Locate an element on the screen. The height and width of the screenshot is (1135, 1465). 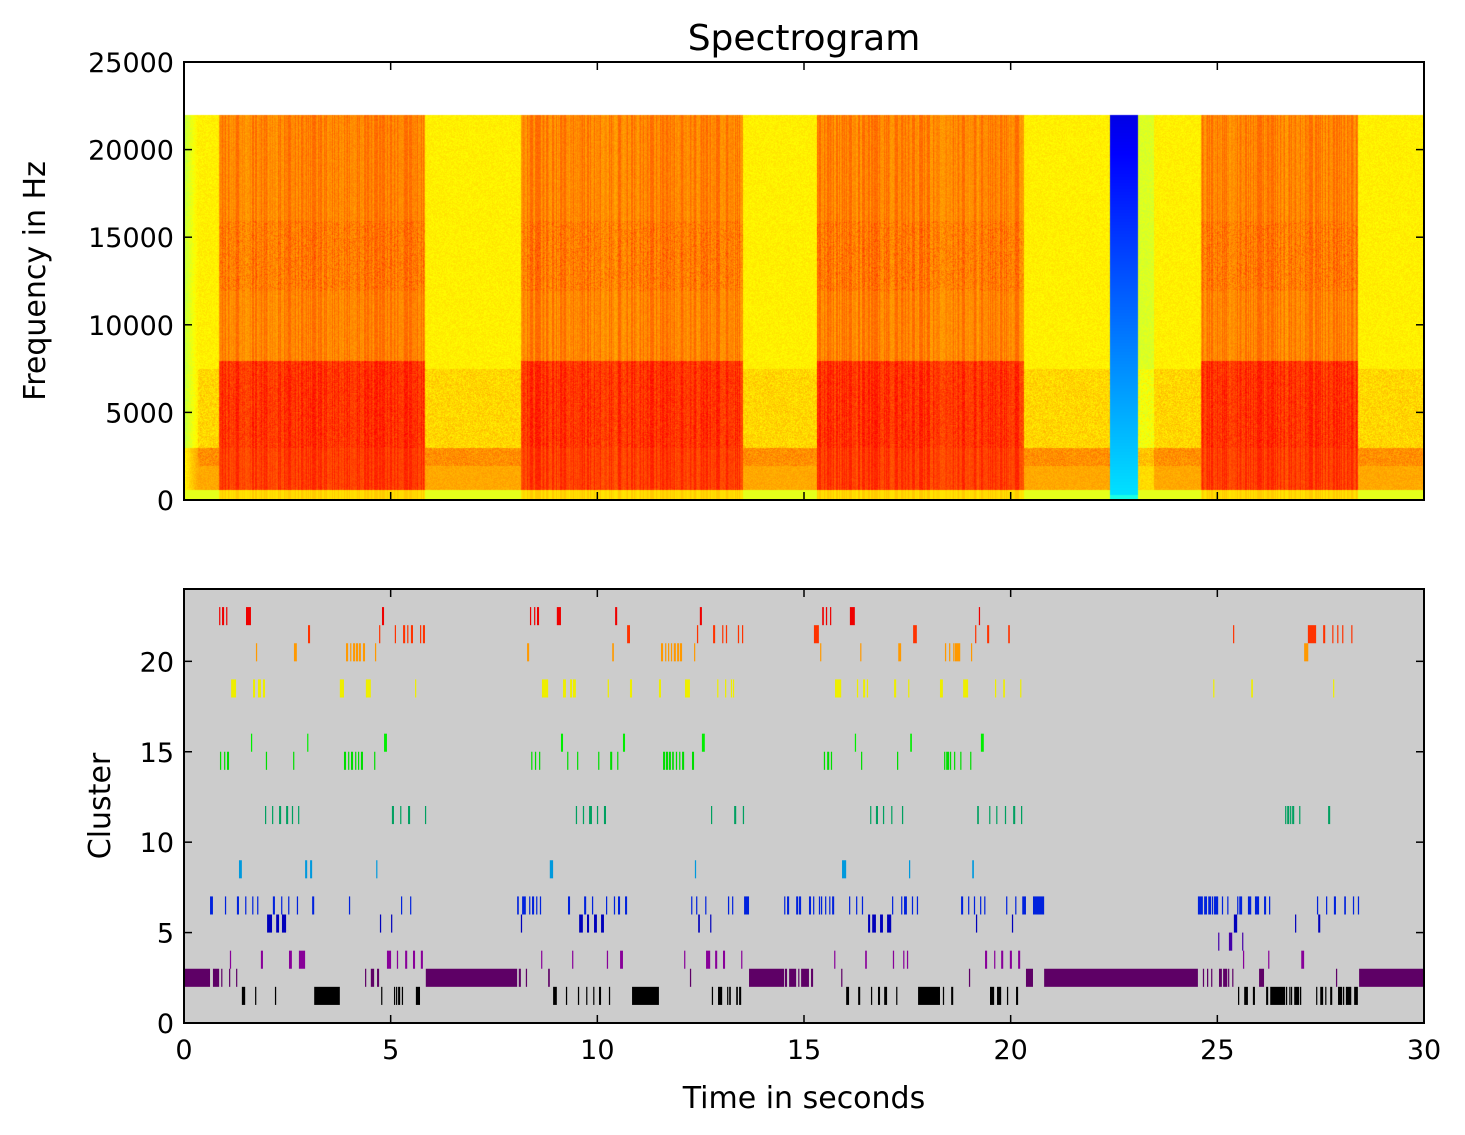
x-tick-label: 30 is located at coordinates (1424, 1050).